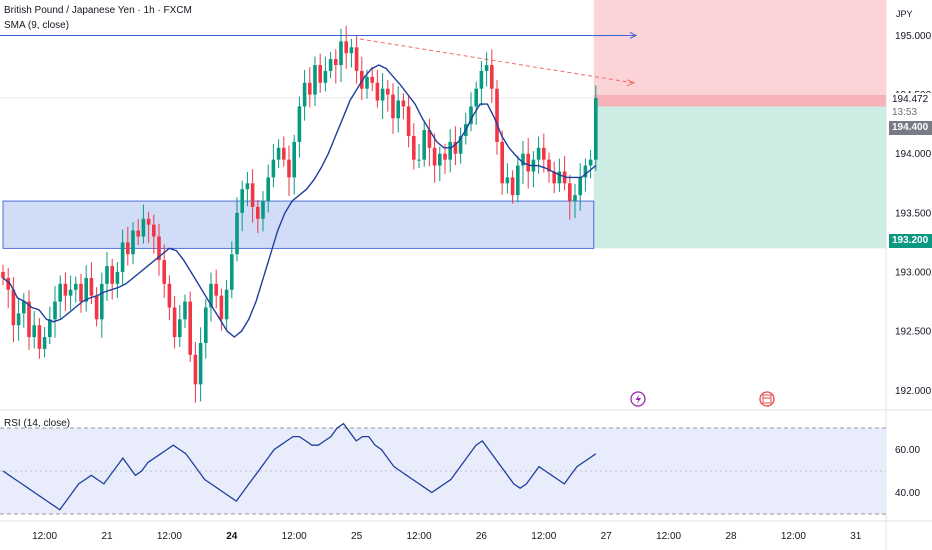 This screenshot has width=932, height=550. Describe the element at coordinates (856, 536) in the screenshot. I see `time-tick-label: 31` at that location.